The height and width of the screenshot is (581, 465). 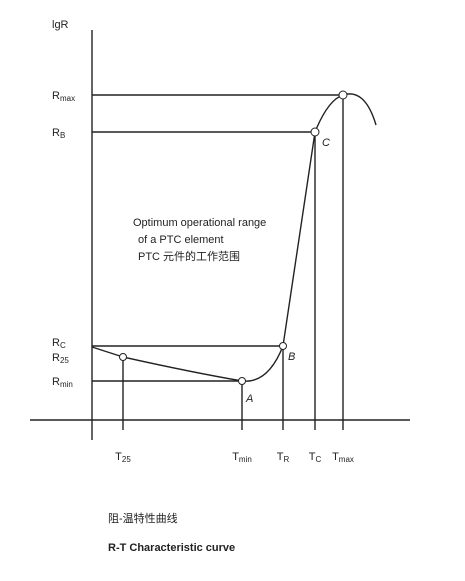 I want to click on axis-mark-label: Rmax, so click(x=63, y=96).